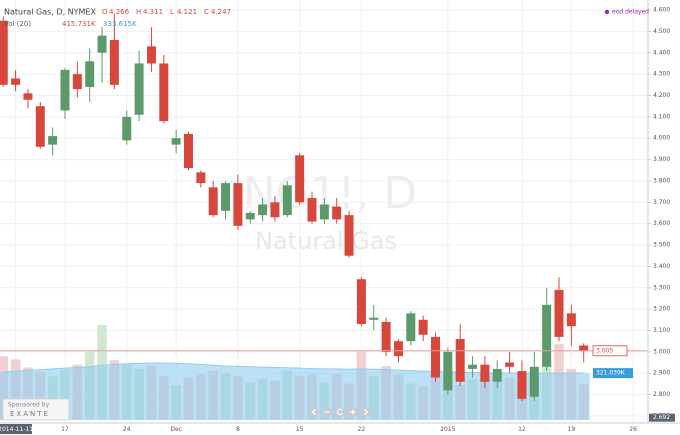 This screenshot has height=435, width=680. Describe the element at coordinates (30, 414) in the screenshot. I see `sponsor-name: EXANTE` at that location.